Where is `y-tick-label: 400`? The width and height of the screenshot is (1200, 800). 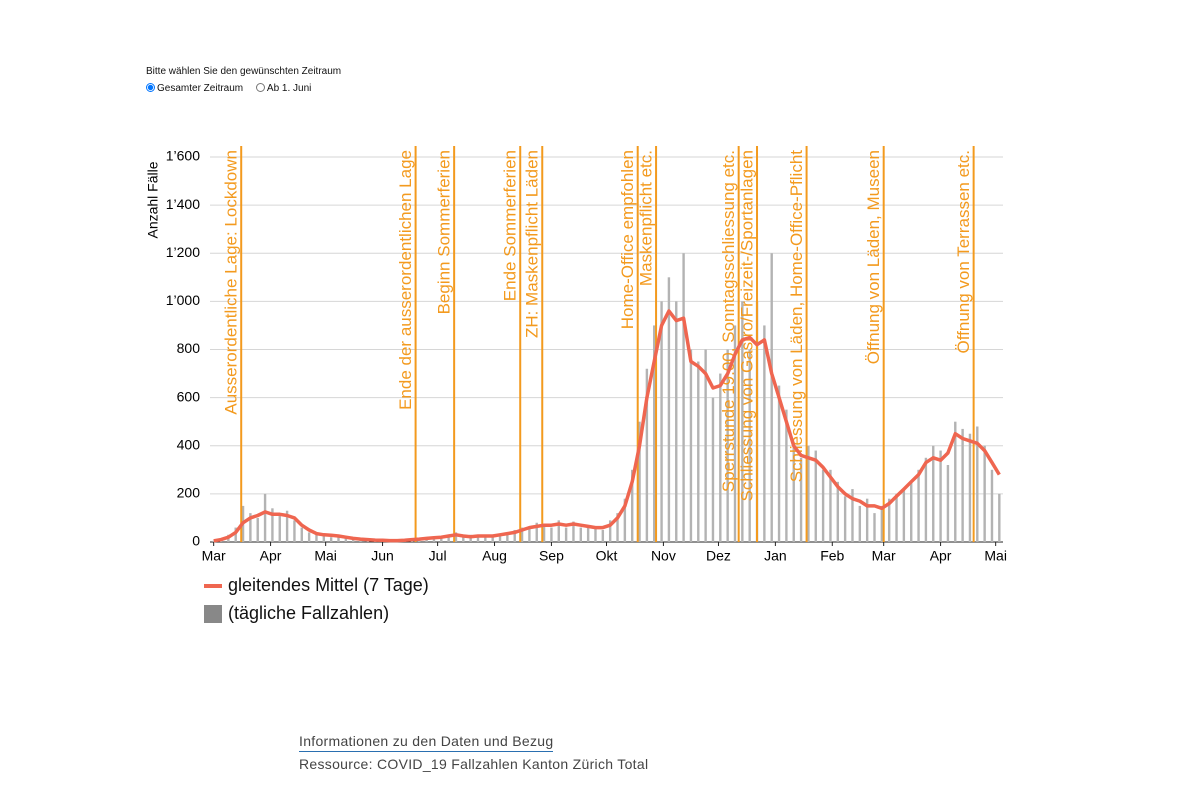 y-tick-label: 400 is located at coordinates (189, 444).